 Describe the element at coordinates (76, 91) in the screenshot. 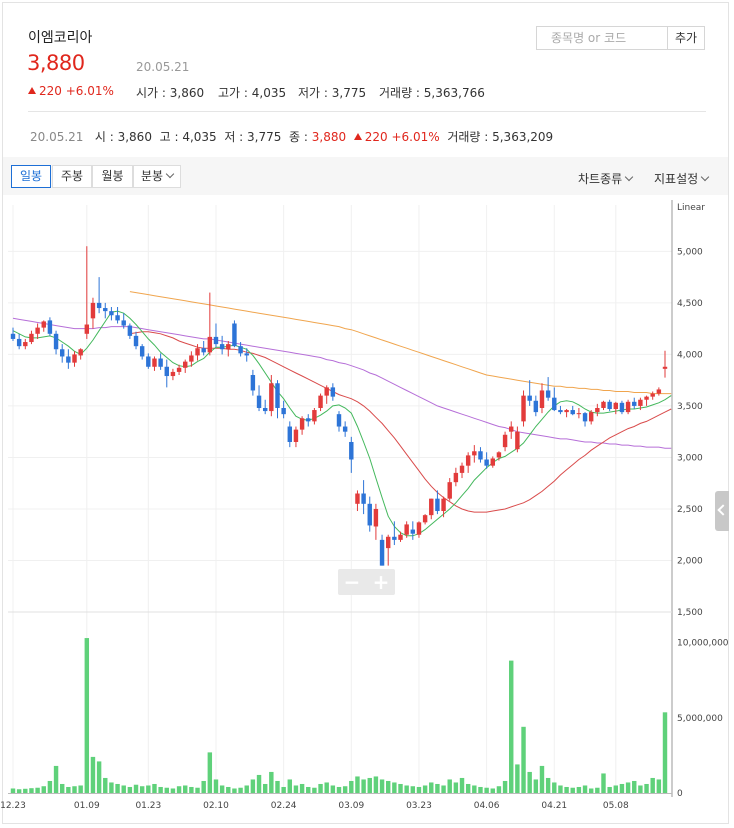

I see `price-change-value: 220 +6.01%` at that location.